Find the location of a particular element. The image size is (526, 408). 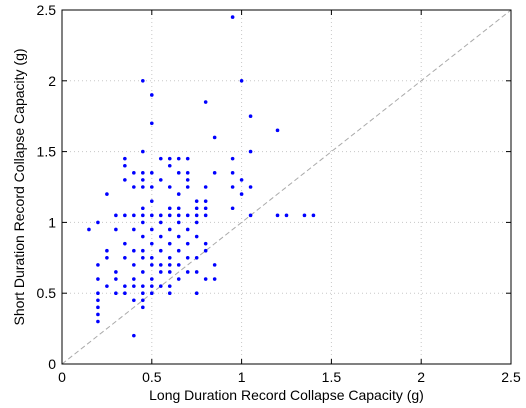

x-tick-label: 2.5 is located at coordinates (511, 377).